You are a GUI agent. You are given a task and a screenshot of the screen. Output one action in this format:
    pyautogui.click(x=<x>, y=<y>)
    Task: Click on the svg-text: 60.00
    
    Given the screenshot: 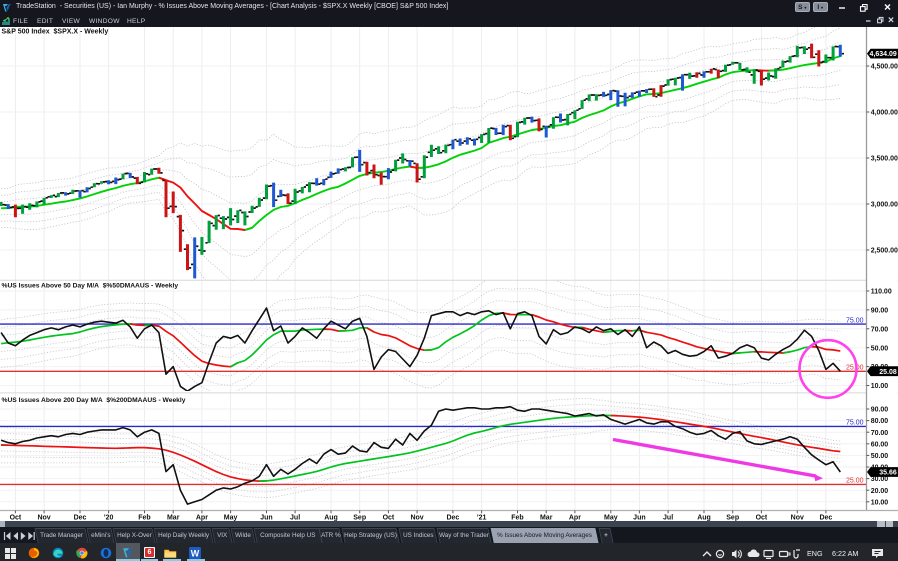 What is the action you would take?
    pyautogui.click(x=880, y=444)
    